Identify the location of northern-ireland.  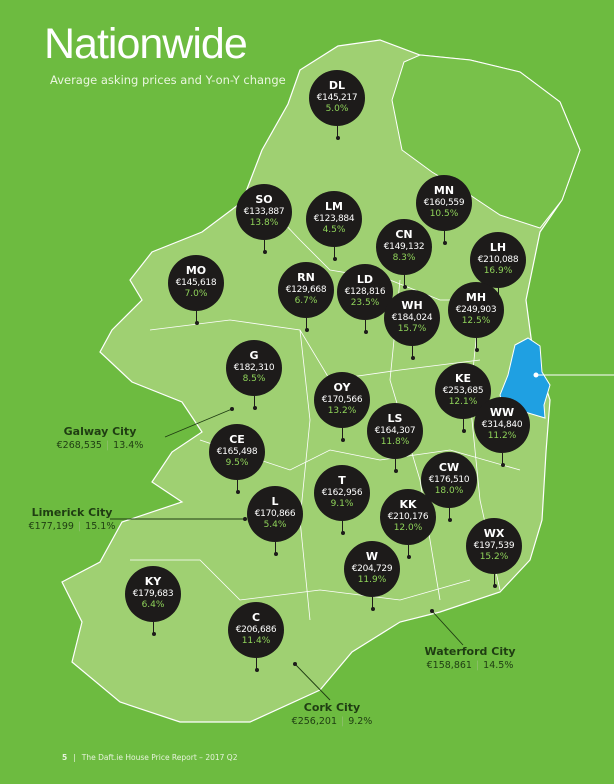
(486, 141).